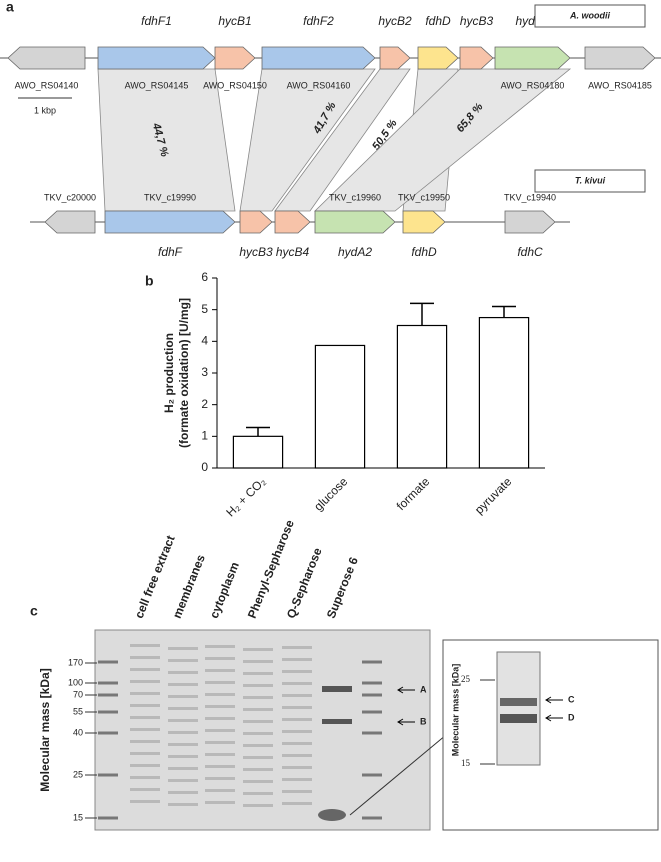  Describe the element at coordinates (78, 694) in the screenshot. I see `marker-label: 70` at that location.